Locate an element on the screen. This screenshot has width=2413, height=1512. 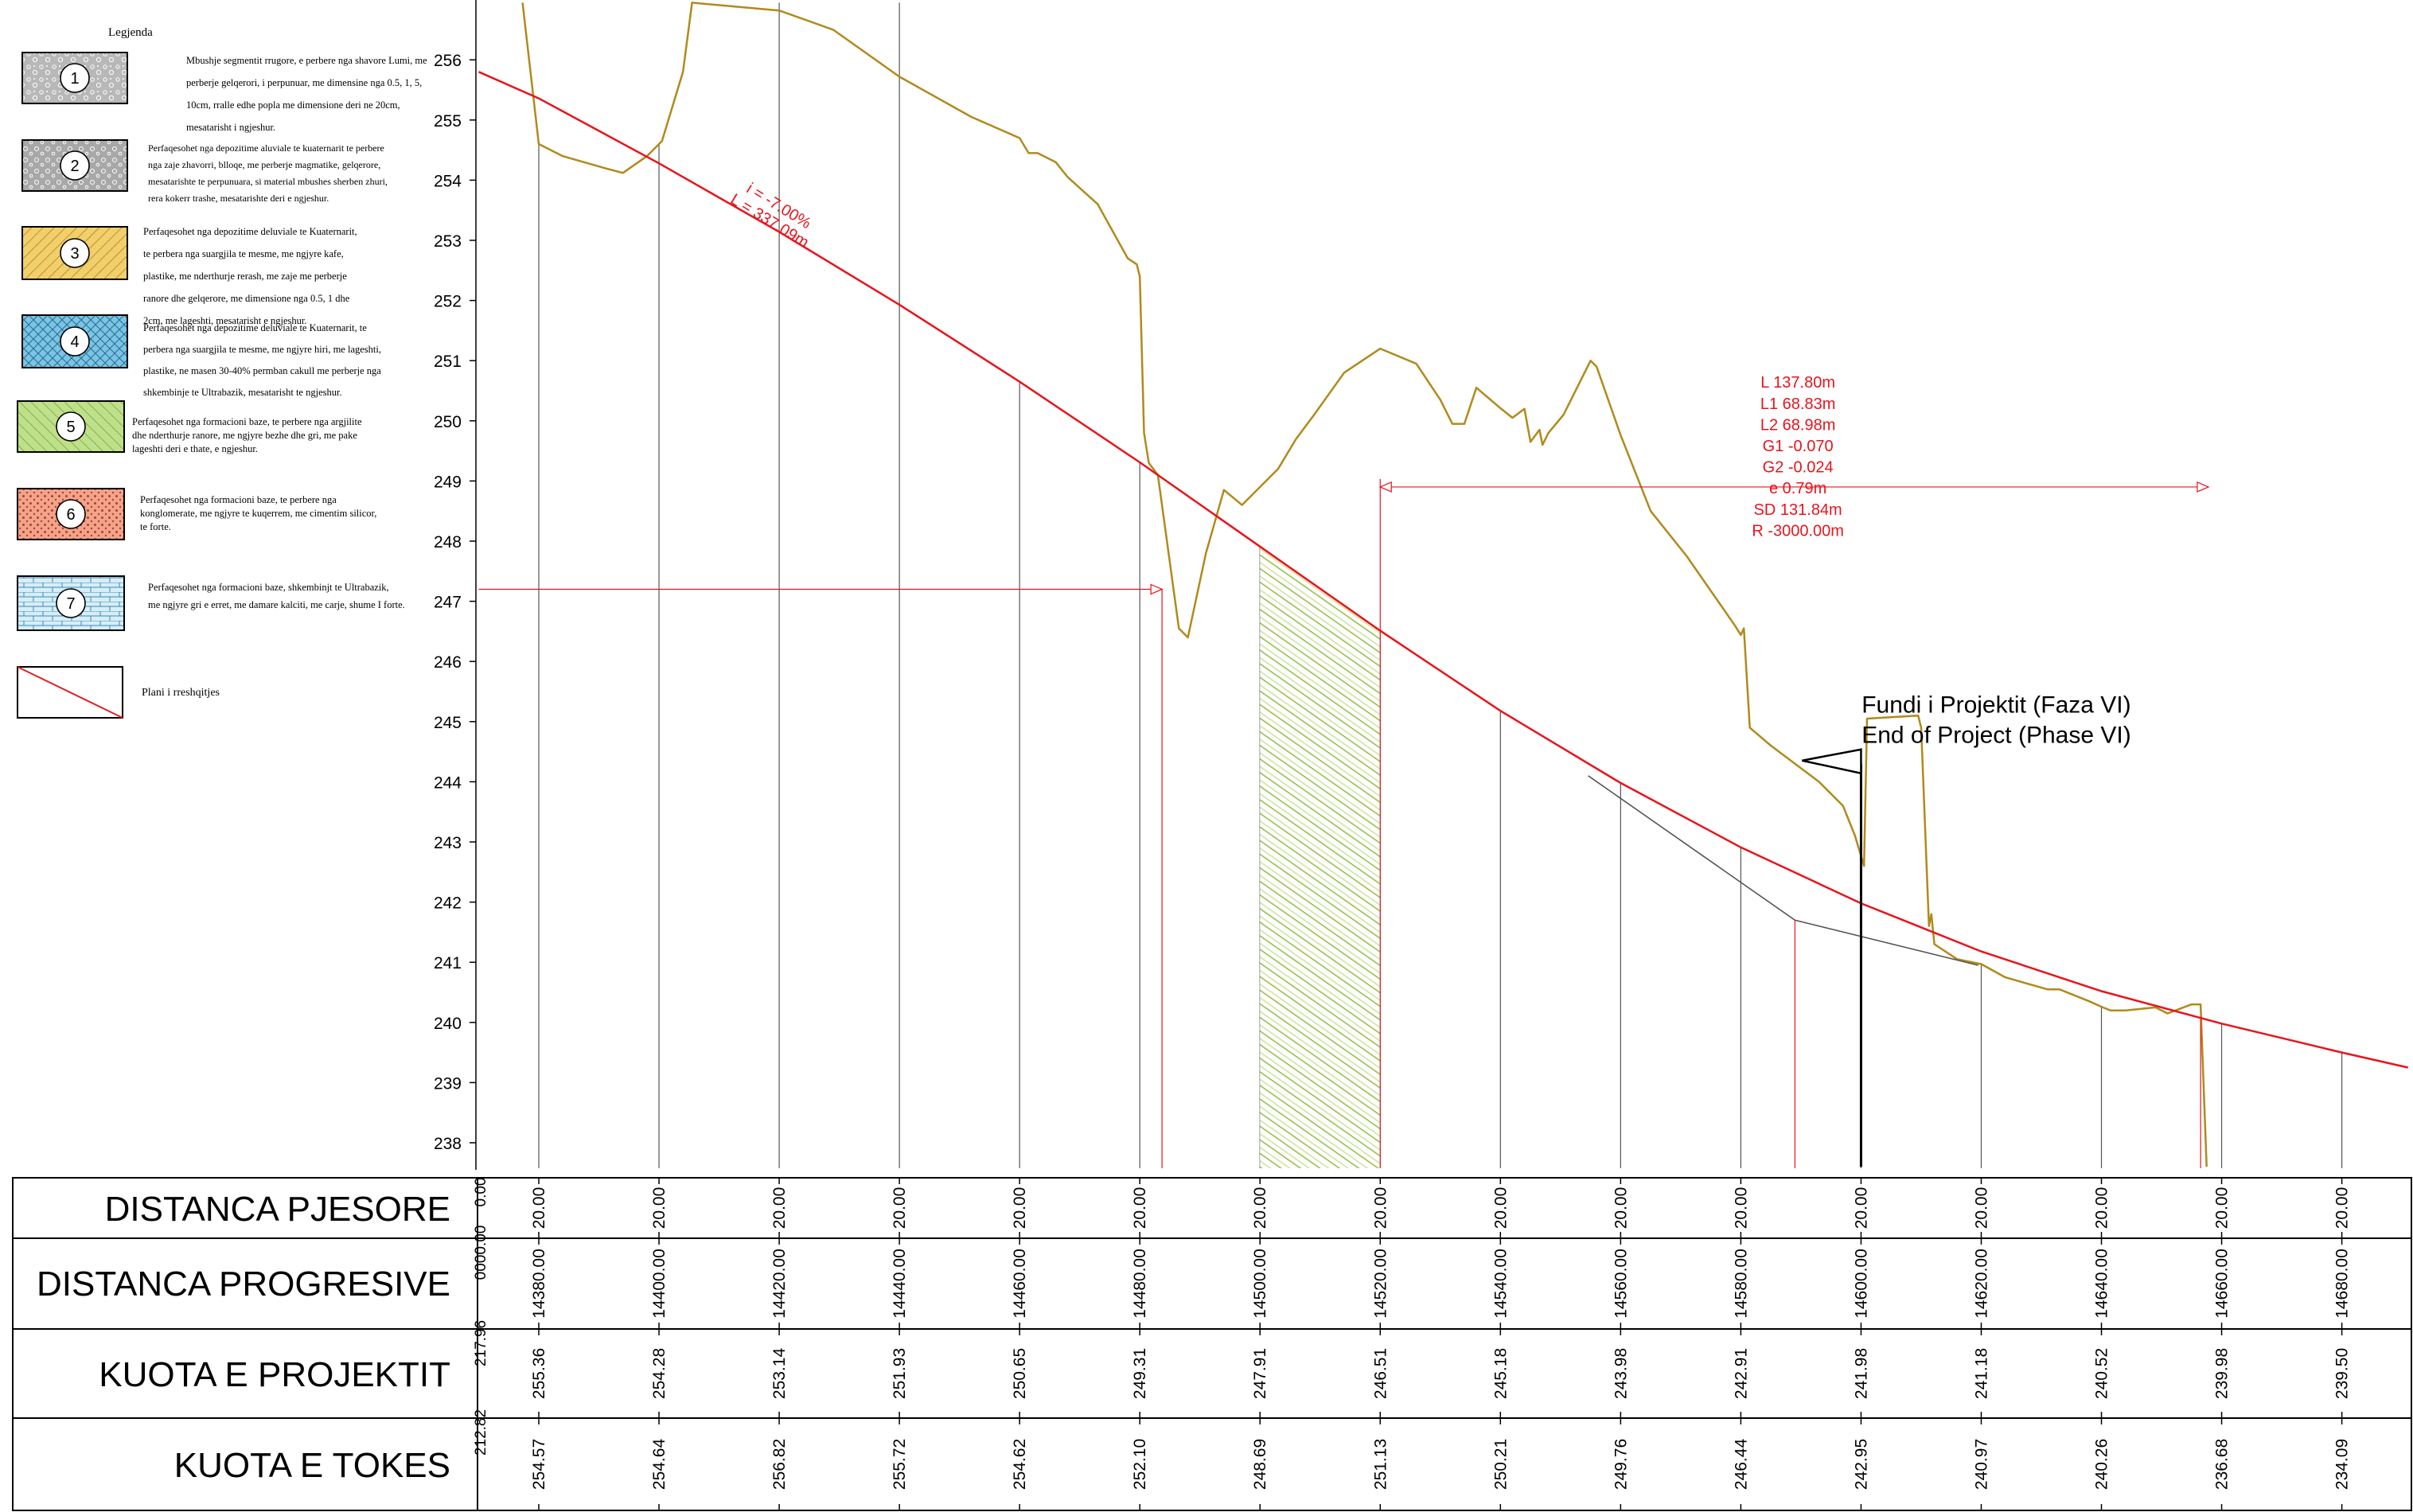
table-row-label: KUOTA E TOKES is located at coordinates (312, 1465).